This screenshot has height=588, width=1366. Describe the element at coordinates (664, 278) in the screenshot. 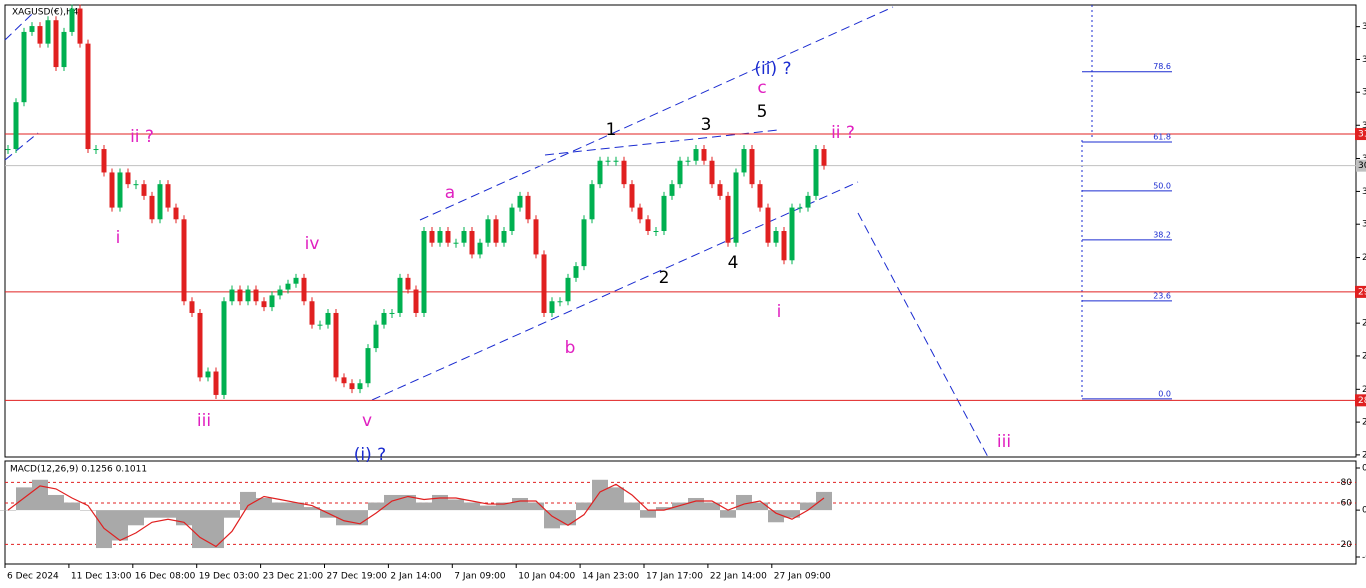

I see `wave-label: 2` at that location.